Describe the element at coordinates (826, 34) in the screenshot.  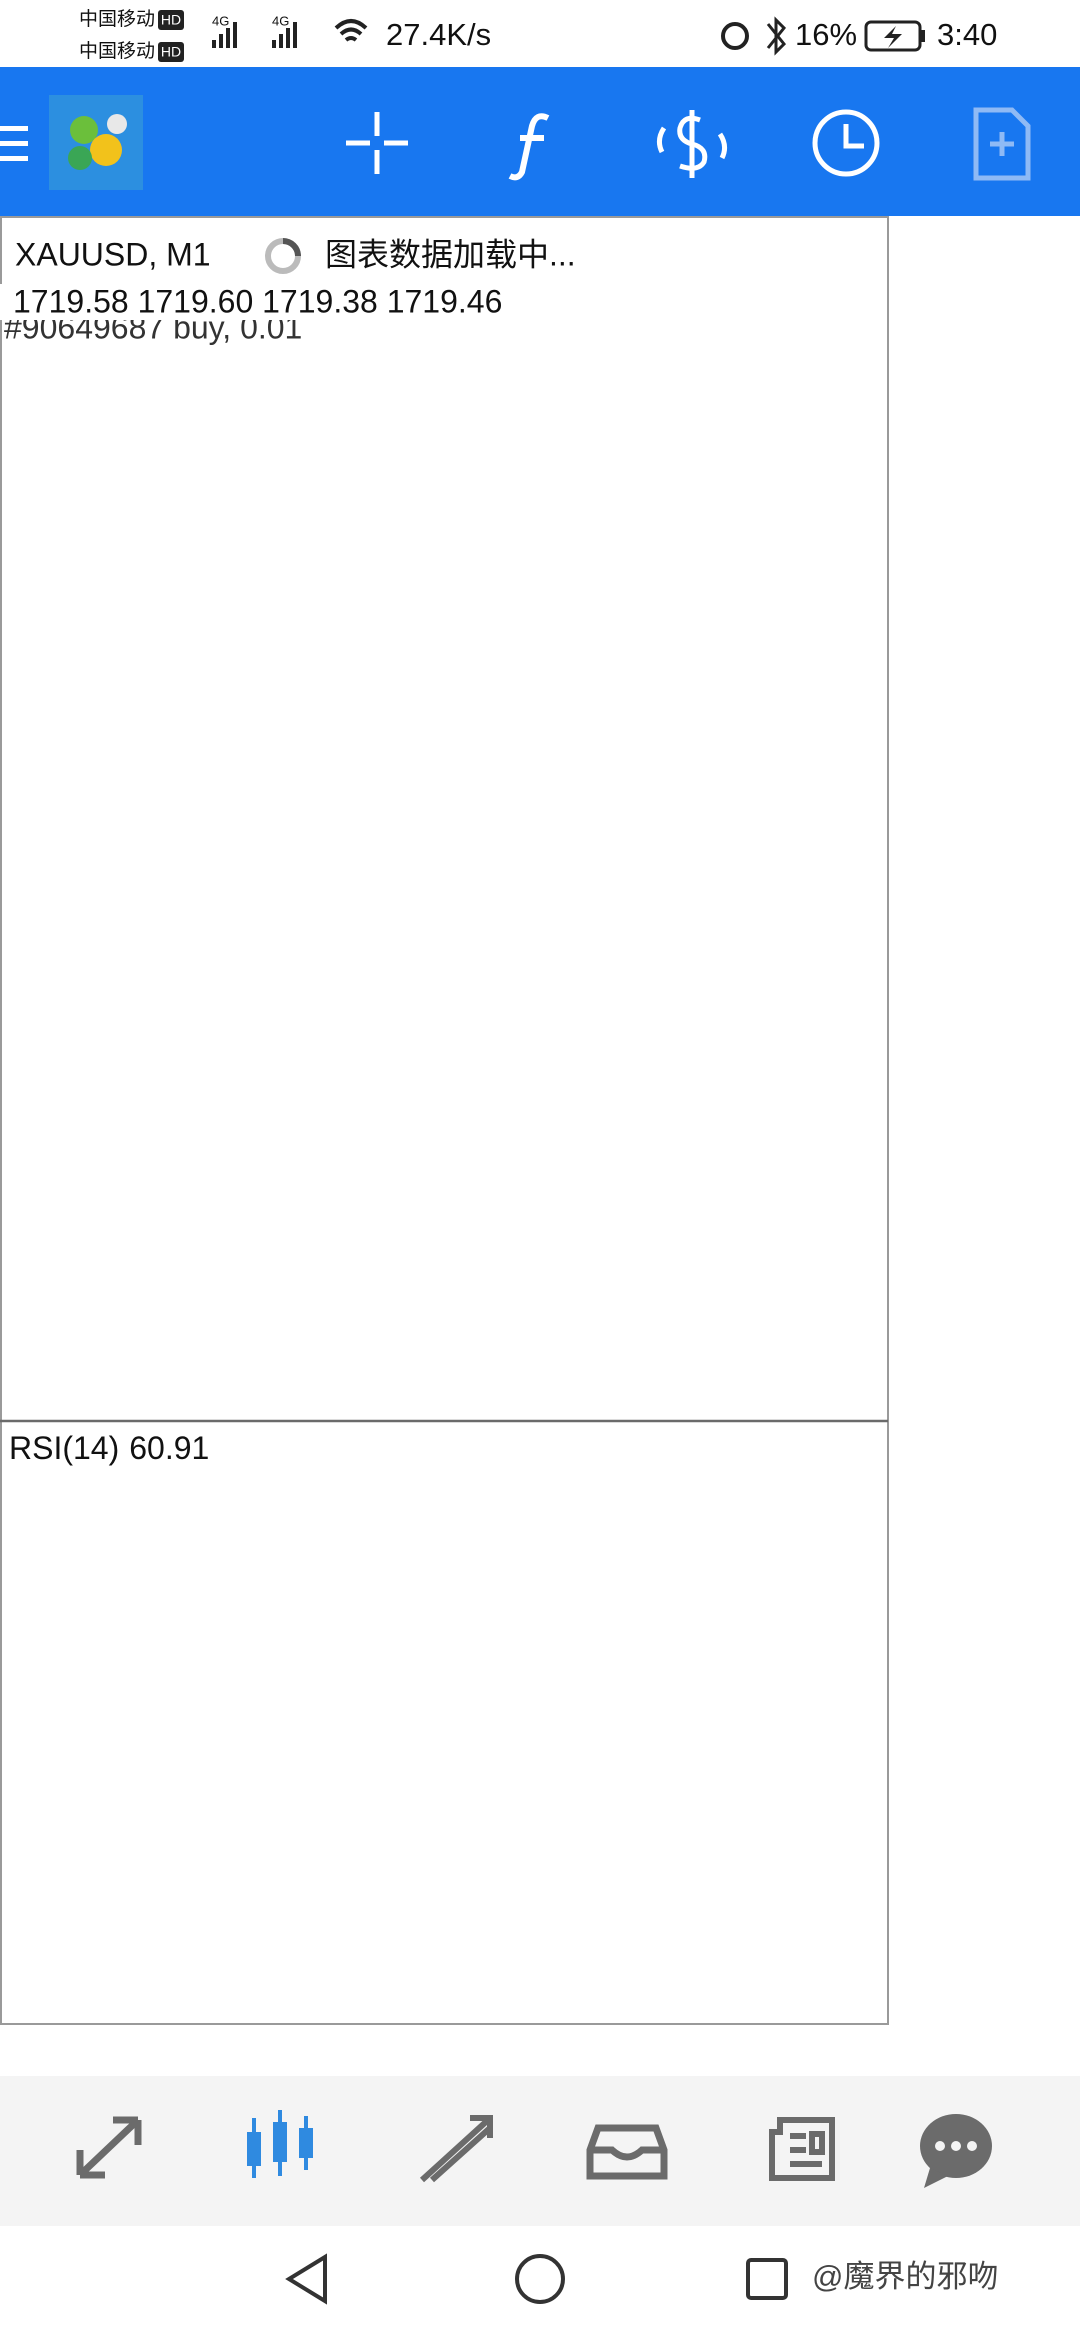
I see `battery-level: 16%` at that location.